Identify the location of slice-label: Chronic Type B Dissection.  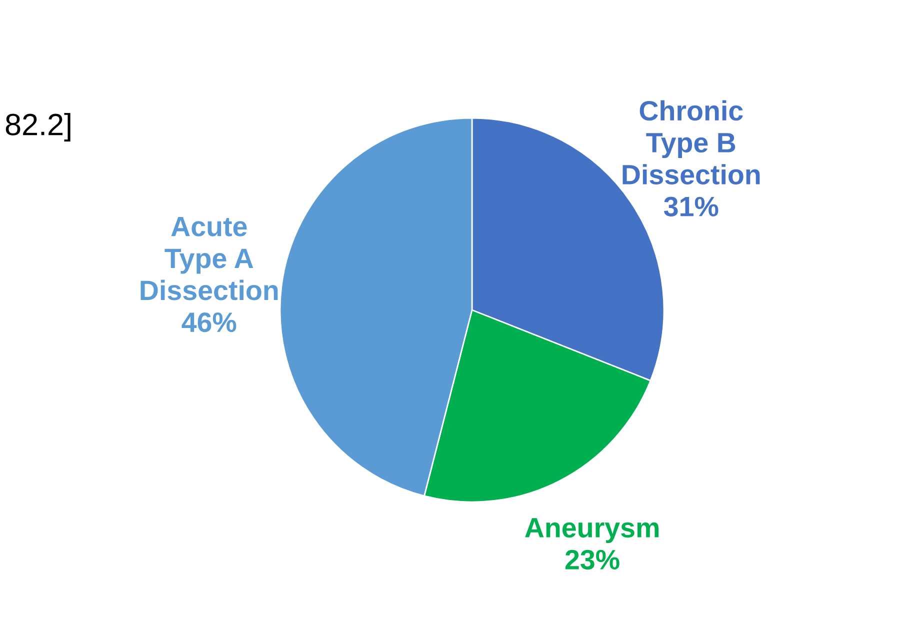
(691, 142).